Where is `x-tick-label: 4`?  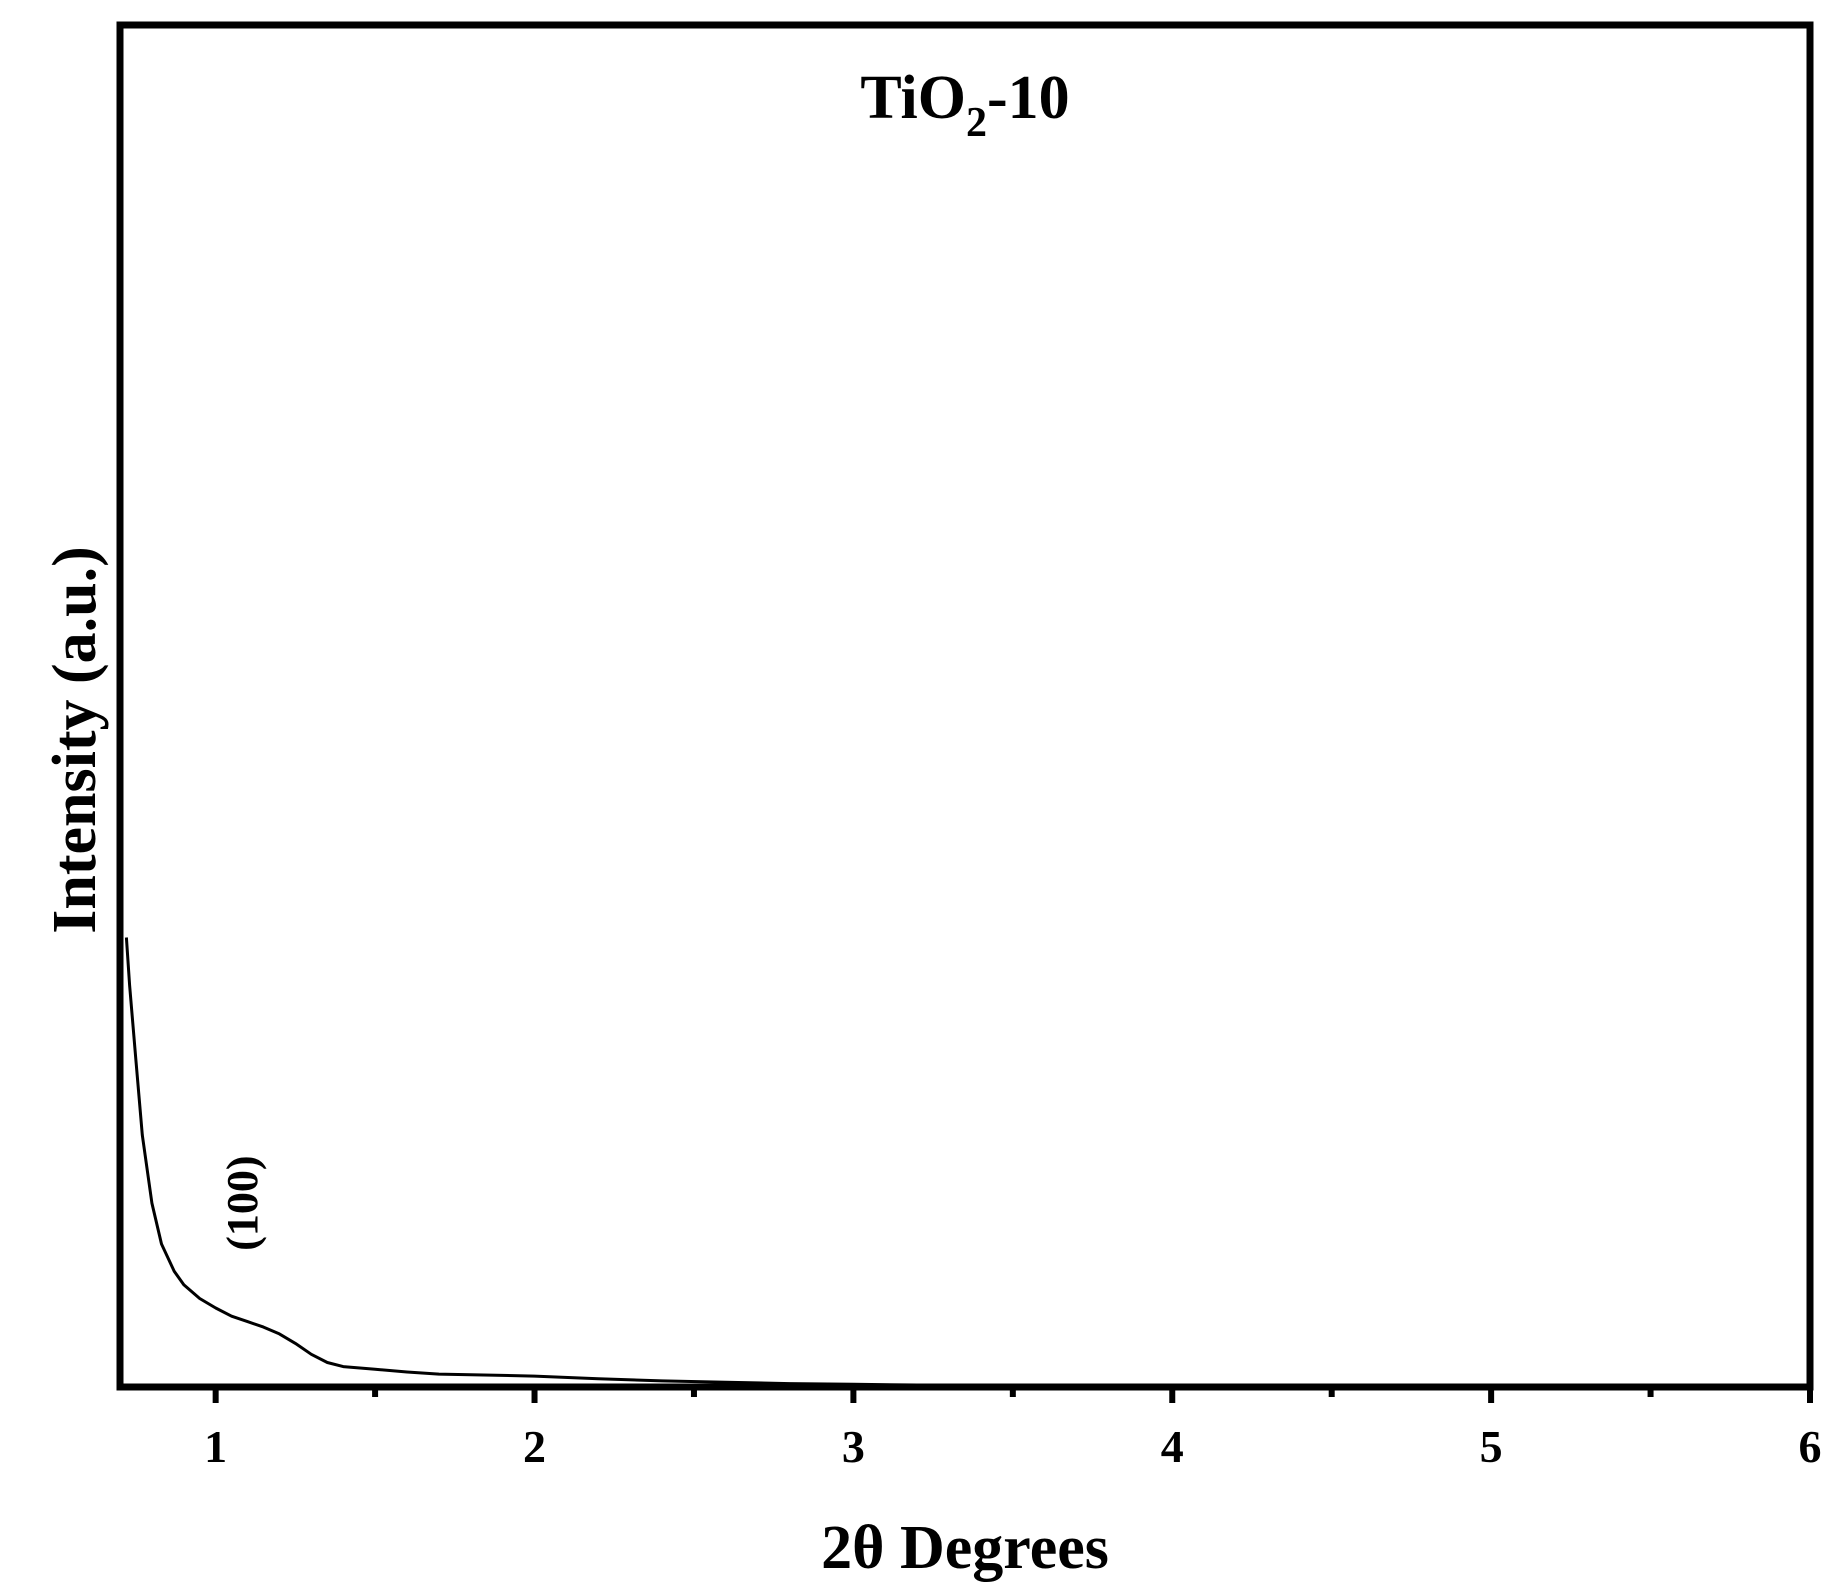
x-tick-label: 4 is located at coordinates (1172, 1446).